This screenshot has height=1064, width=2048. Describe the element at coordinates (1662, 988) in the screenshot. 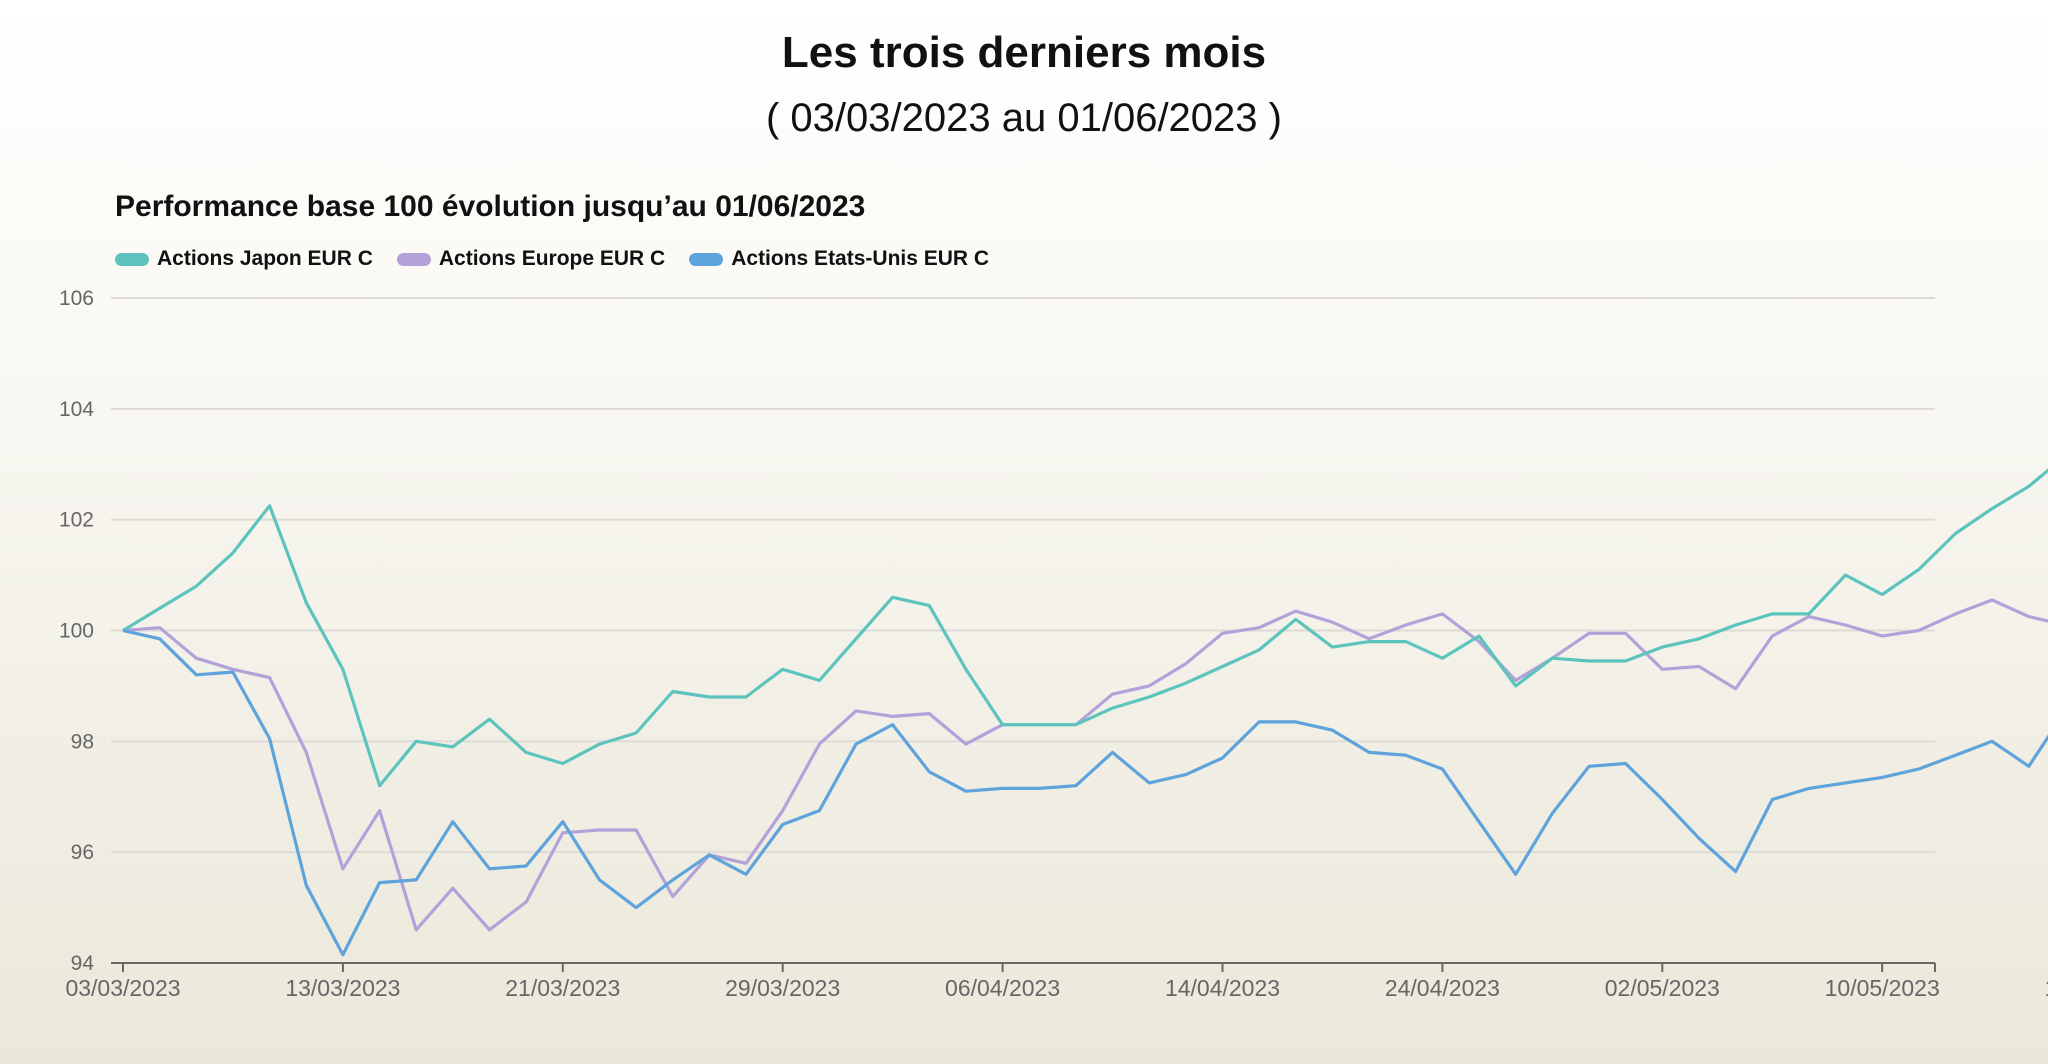

I see `x-tick-label: 02/05/2023` at that location.